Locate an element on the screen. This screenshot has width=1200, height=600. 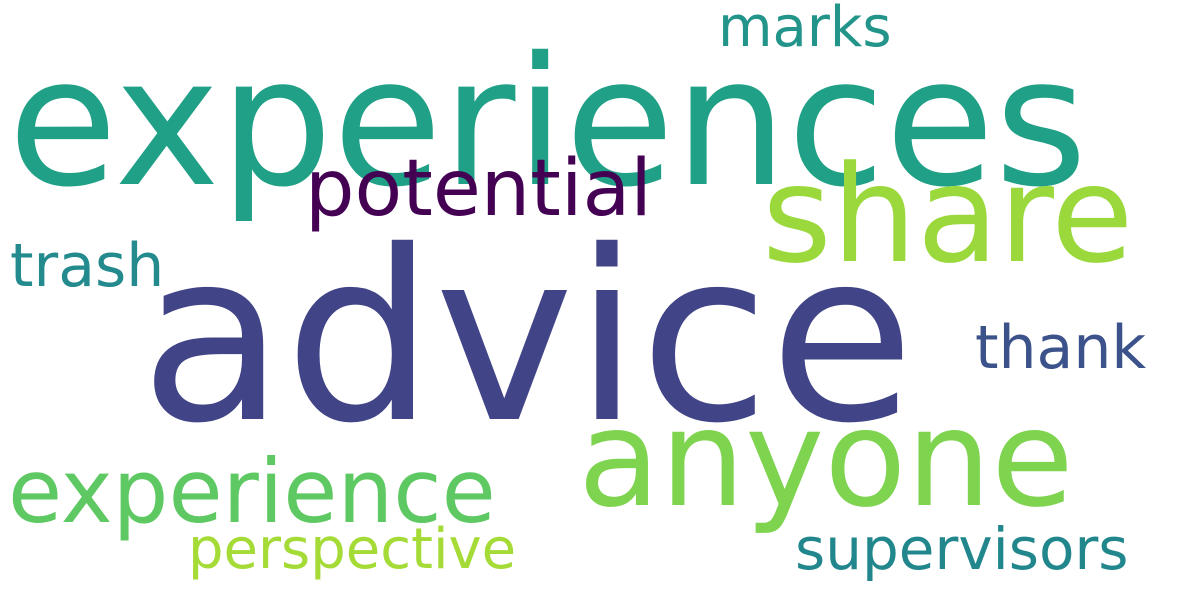
word-trash: trash is located at coordinates (87, 266).